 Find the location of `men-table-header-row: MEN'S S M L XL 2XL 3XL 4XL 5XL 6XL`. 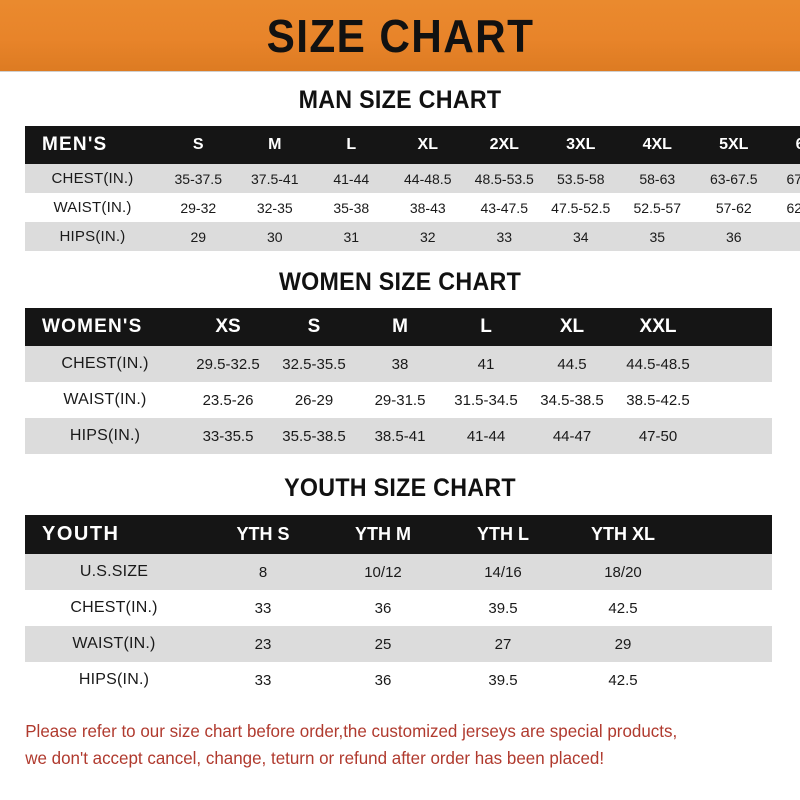

men-table-header-row: MEN'S S M L XL 2XL 3XL 4XL 5XL 6XL is located at coordinates (412, 145).